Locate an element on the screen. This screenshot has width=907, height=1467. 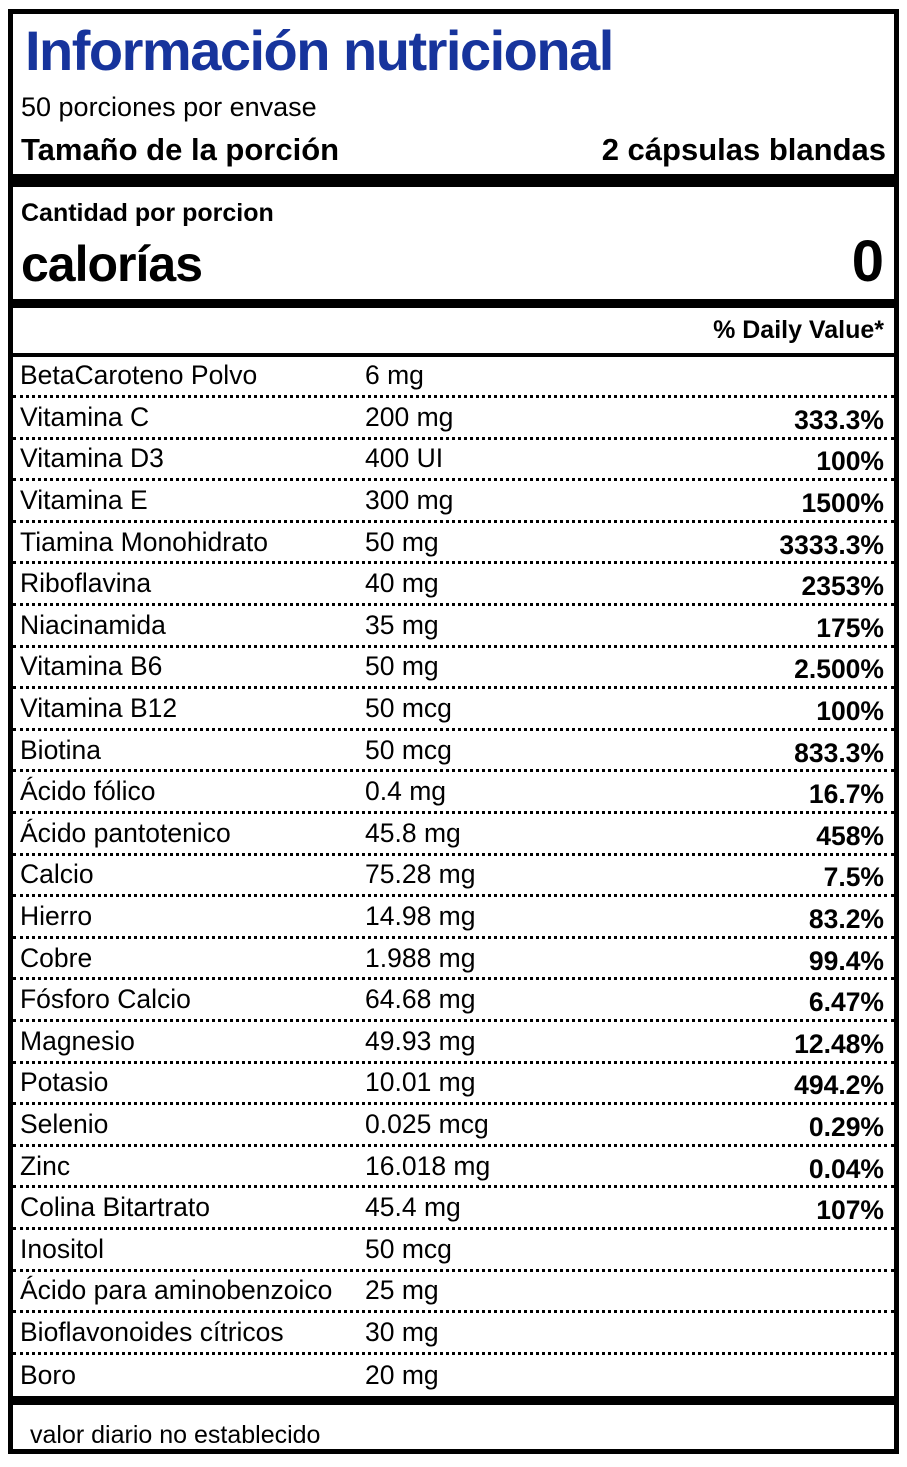
nutrient-row: Vitamina B12 50 mcg 100% is located at coordinates (453, 710).